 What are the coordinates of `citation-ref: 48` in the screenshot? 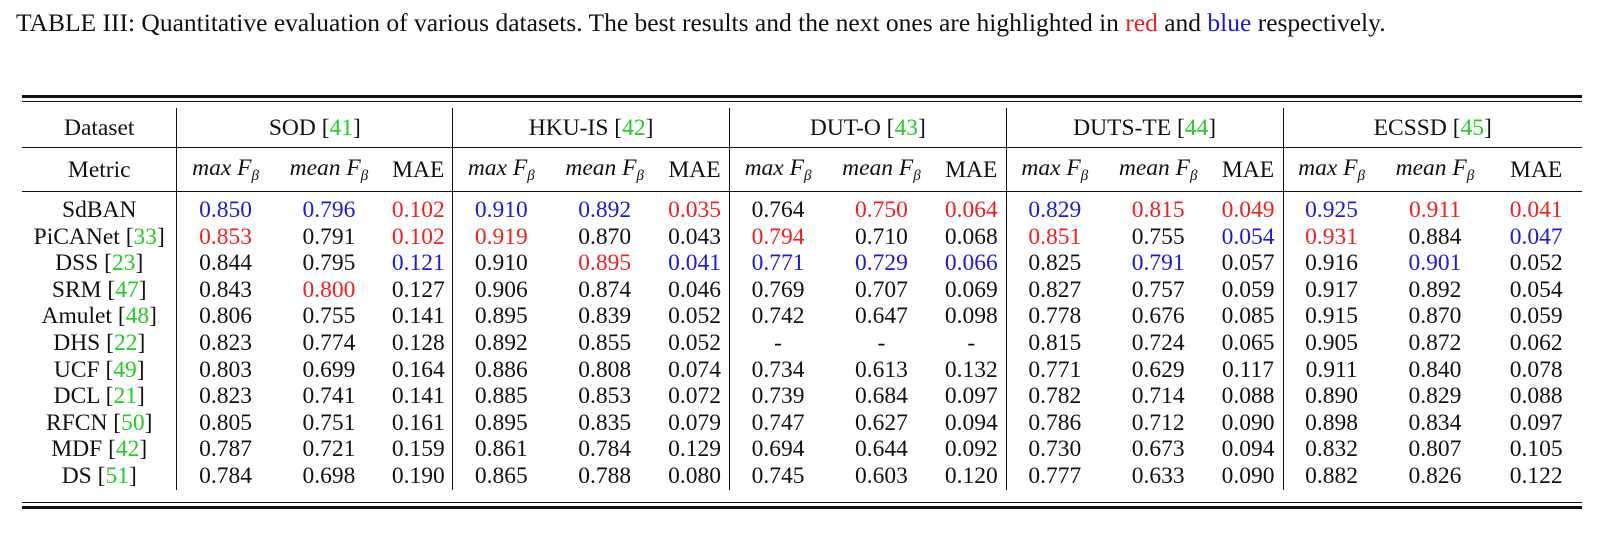 It's located at (137, 316).